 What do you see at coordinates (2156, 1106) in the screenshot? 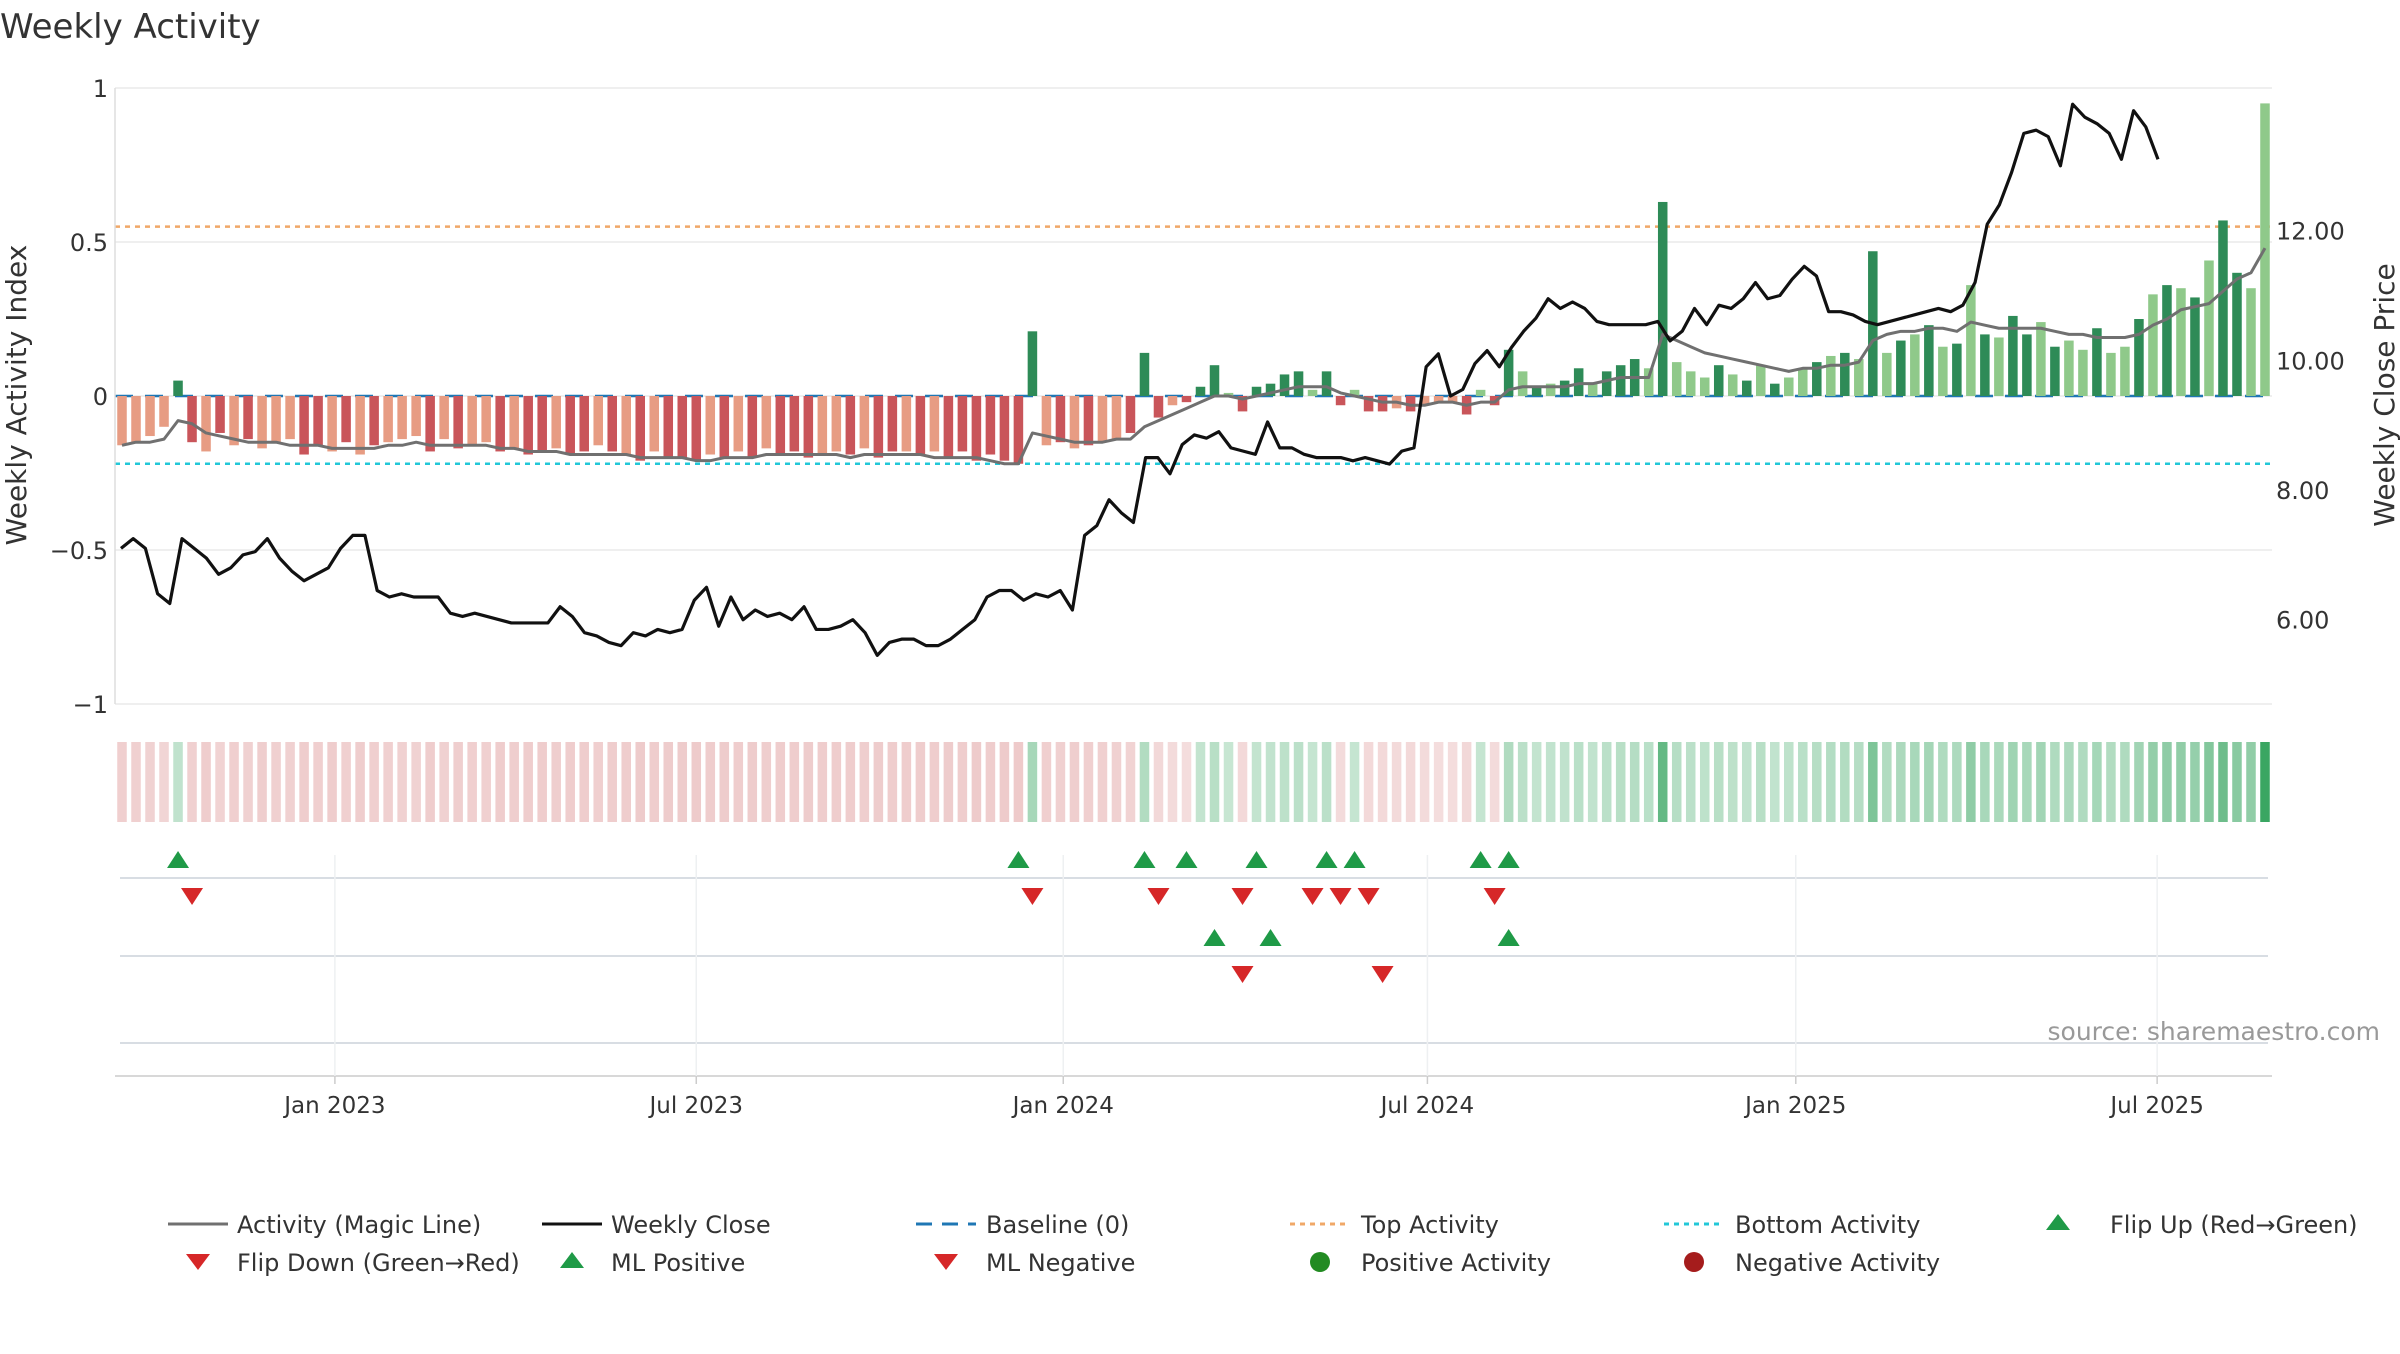
I see `x-tick-label: Jul 2025` at bounding box center [2156, 1106].